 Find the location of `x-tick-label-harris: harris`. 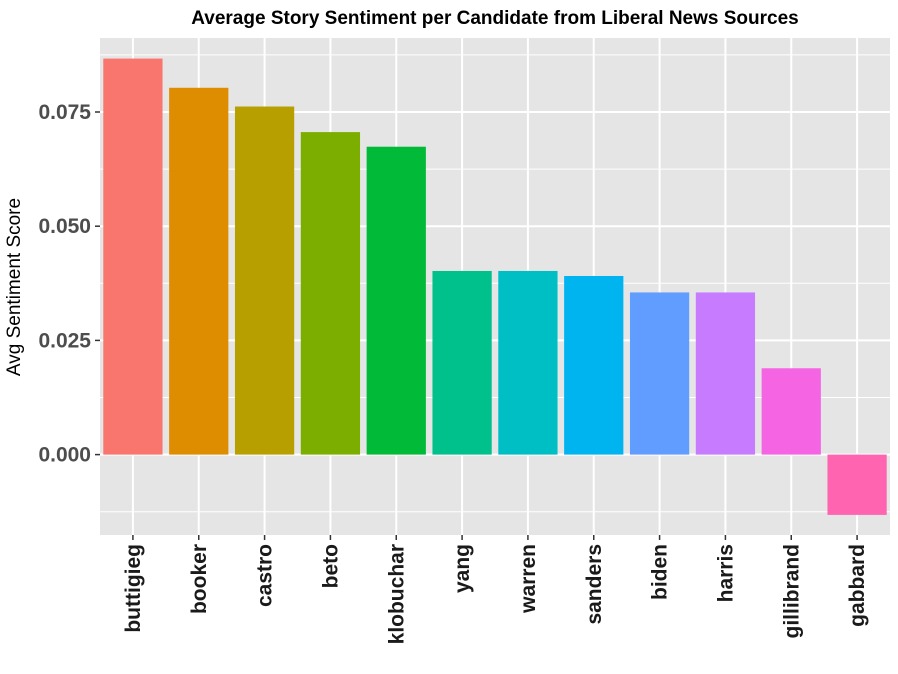

x-tick-label-harris: harris is located at coordinates (725, 573).